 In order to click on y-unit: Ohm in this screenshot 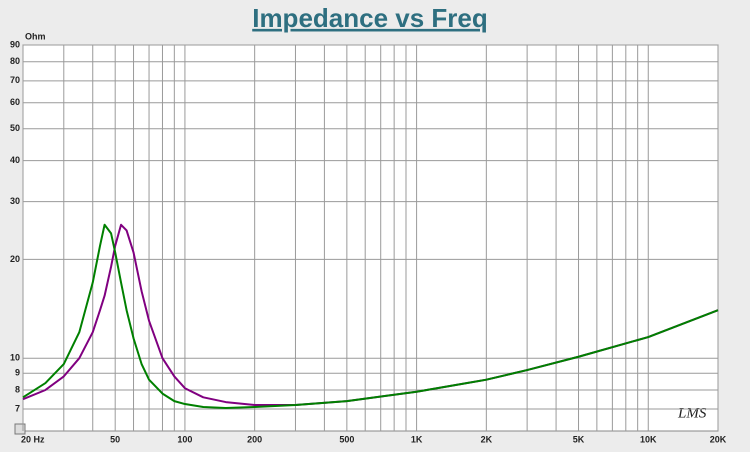, I will do `click(35, 36)`.